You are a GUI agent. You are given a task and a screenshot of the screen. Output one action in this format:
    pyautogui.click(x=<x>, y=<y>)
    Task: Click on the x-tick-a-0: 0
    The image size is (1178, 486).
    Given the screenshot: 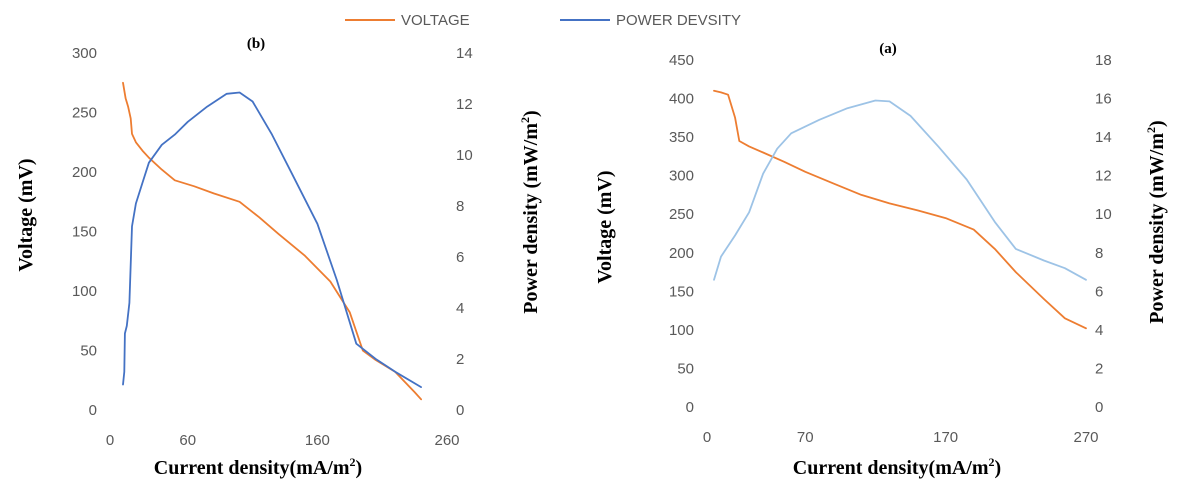 What is the action you would take?
    pyautogui.click(x=707, y=437)
    